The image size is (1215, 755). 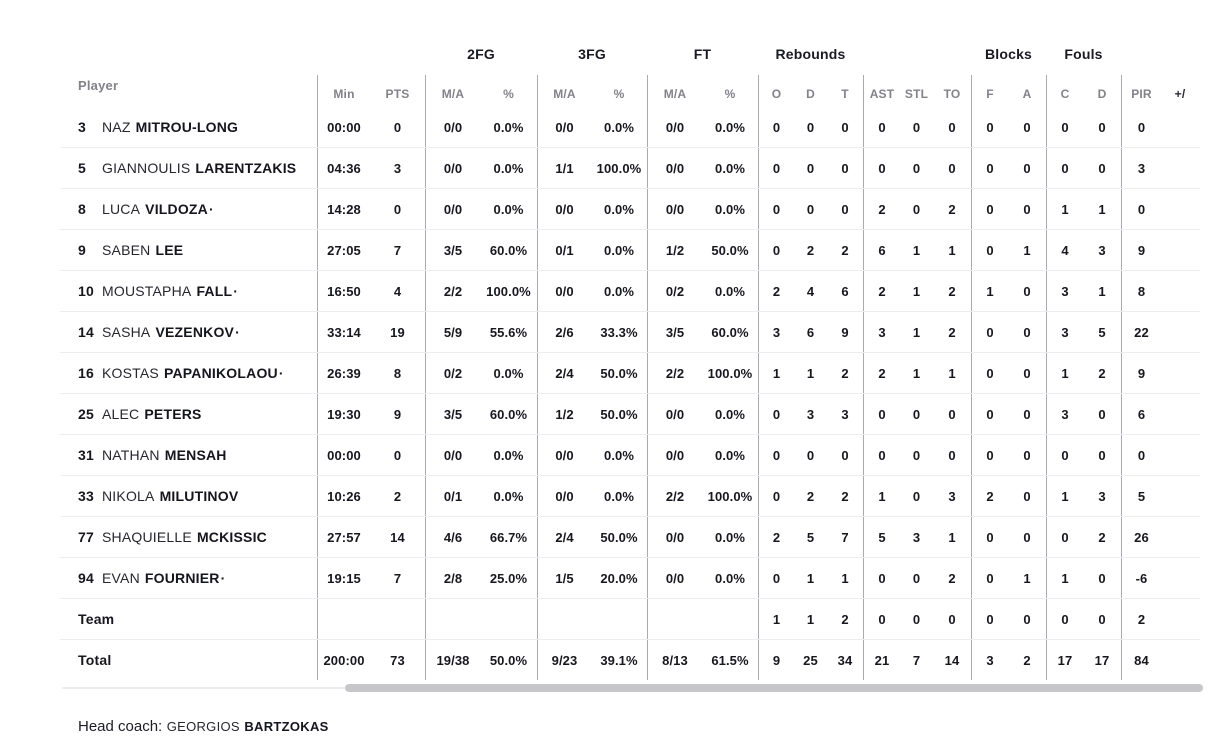 I want to click on stat-reb_t: 0, so click(x=845, y=455).